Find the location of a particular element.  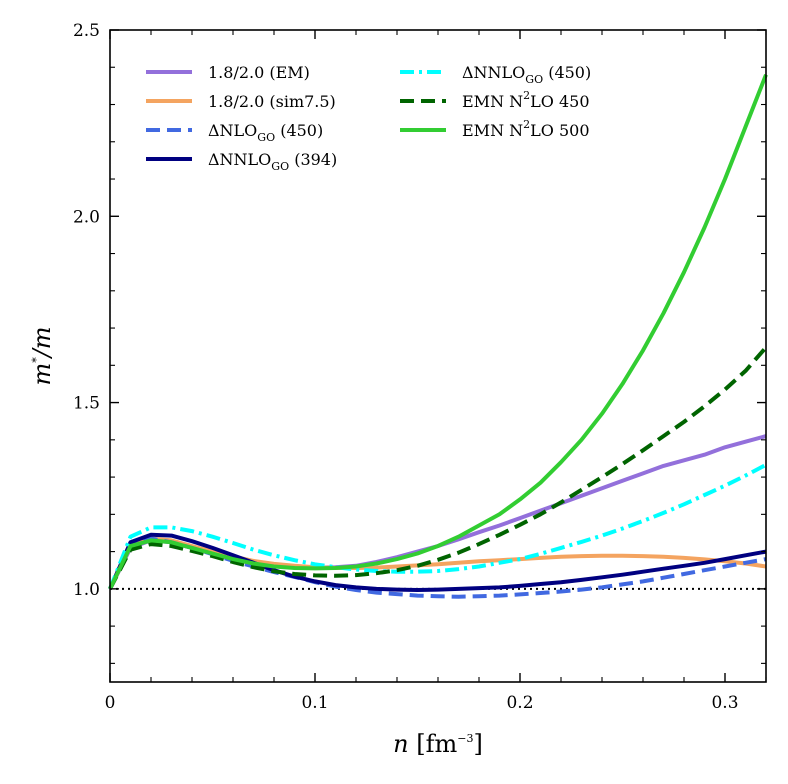

y-tick-label: 2.5 is located at coordinates (86, 31).